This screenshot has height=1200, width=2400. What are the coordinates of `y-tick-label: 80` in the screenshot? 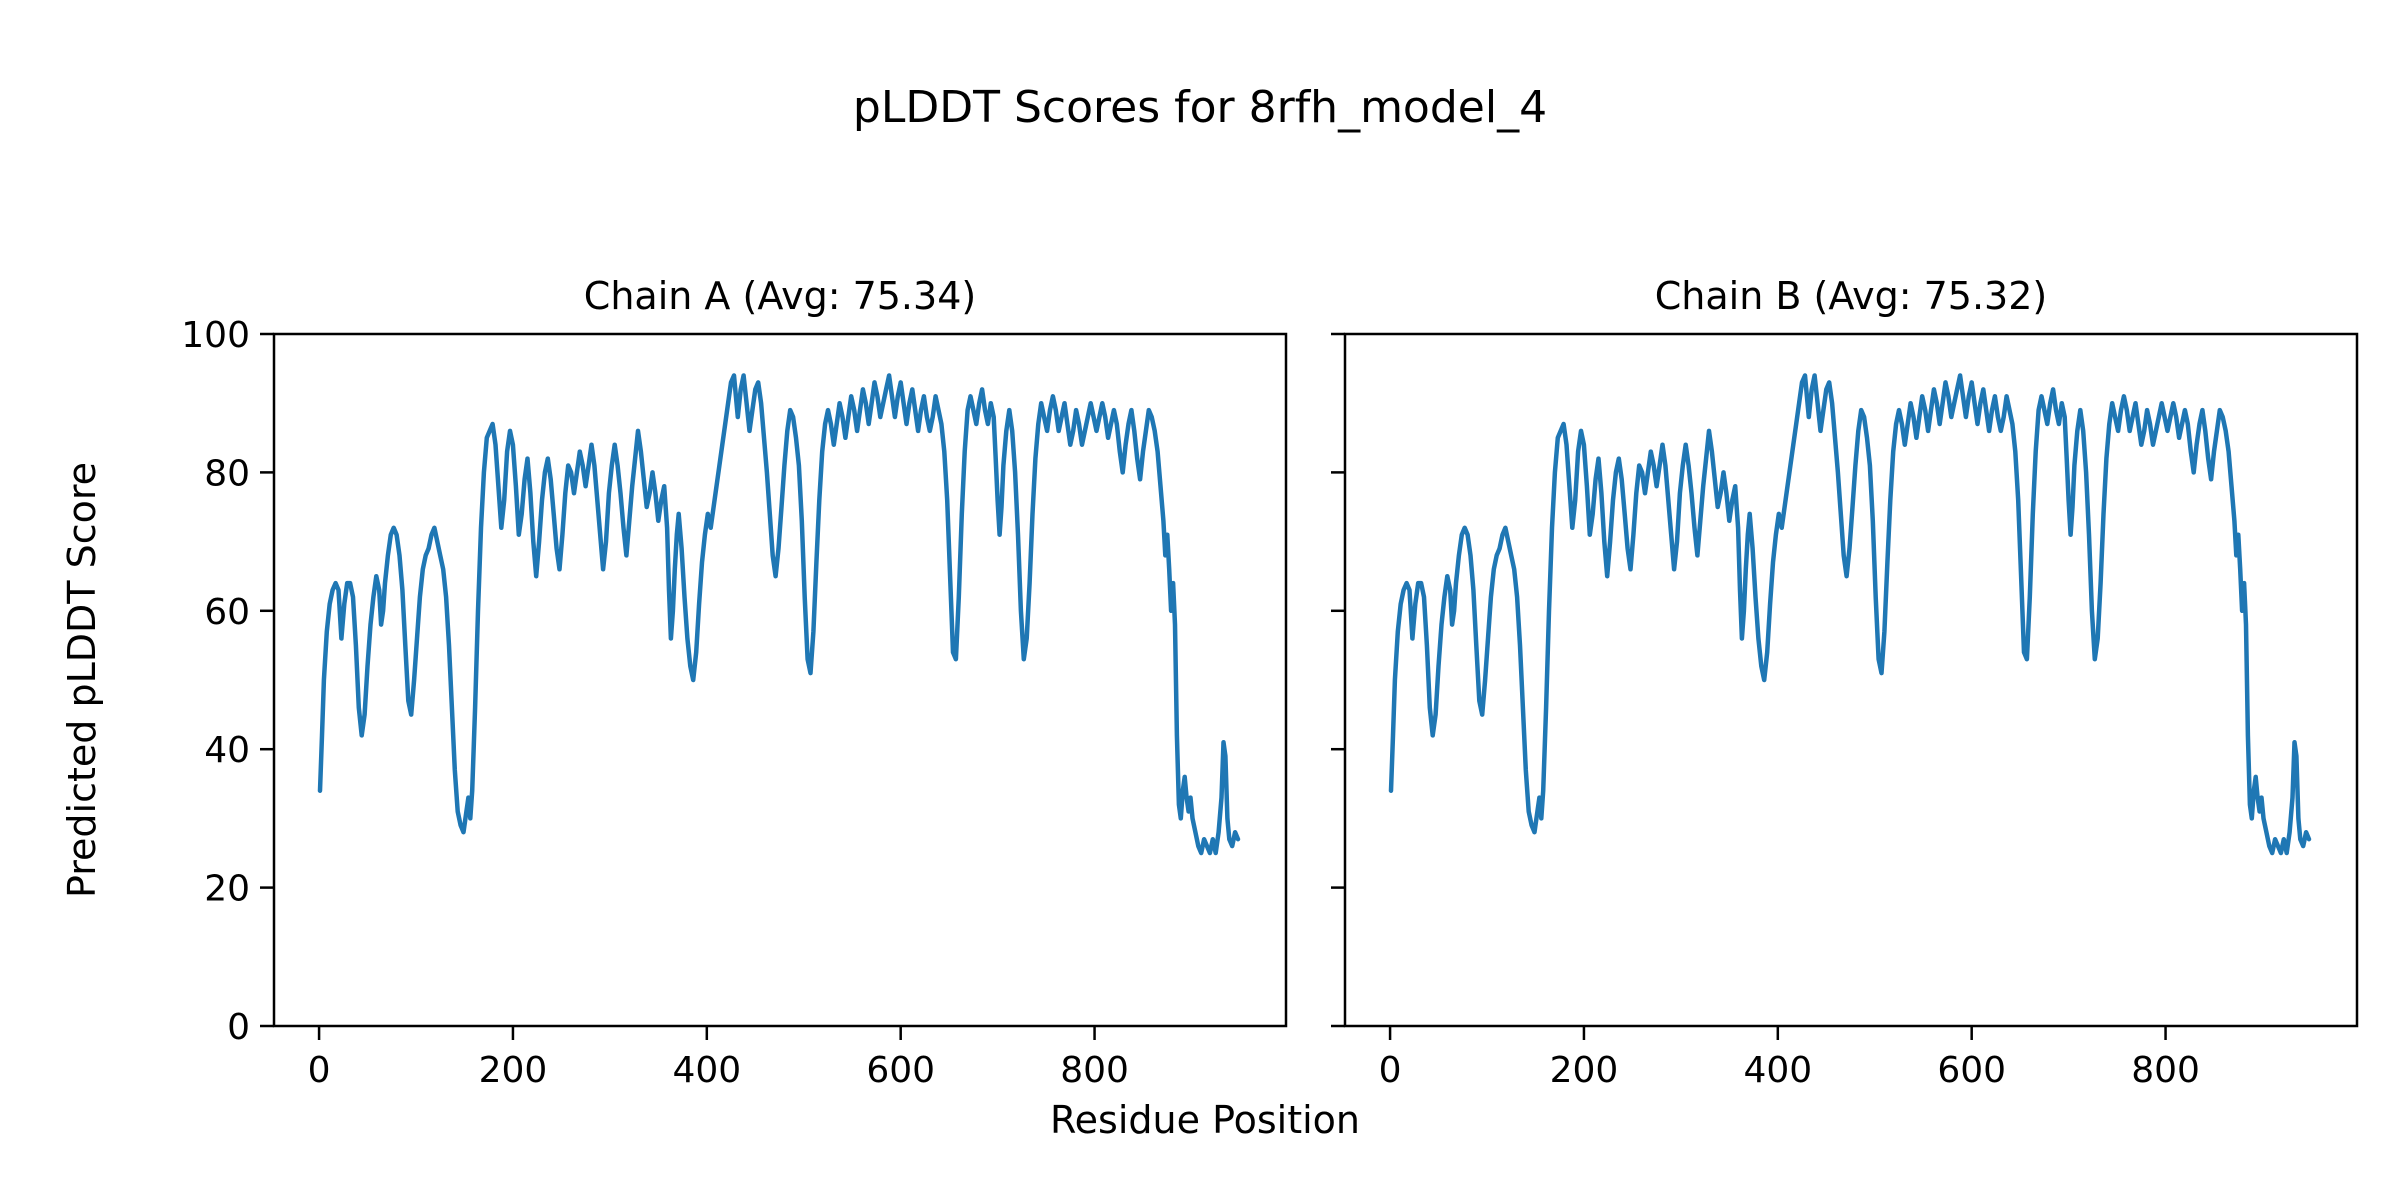 It's located at (227, 473).